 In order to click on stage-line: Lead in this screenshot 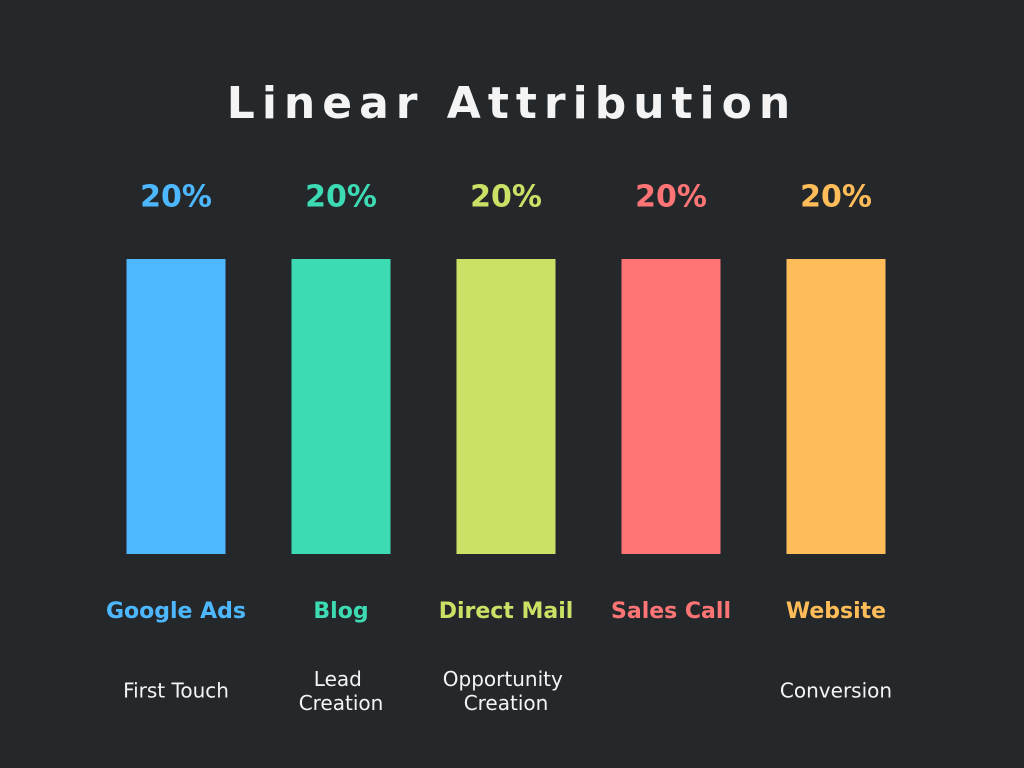, I will do `click(341, 679)`.